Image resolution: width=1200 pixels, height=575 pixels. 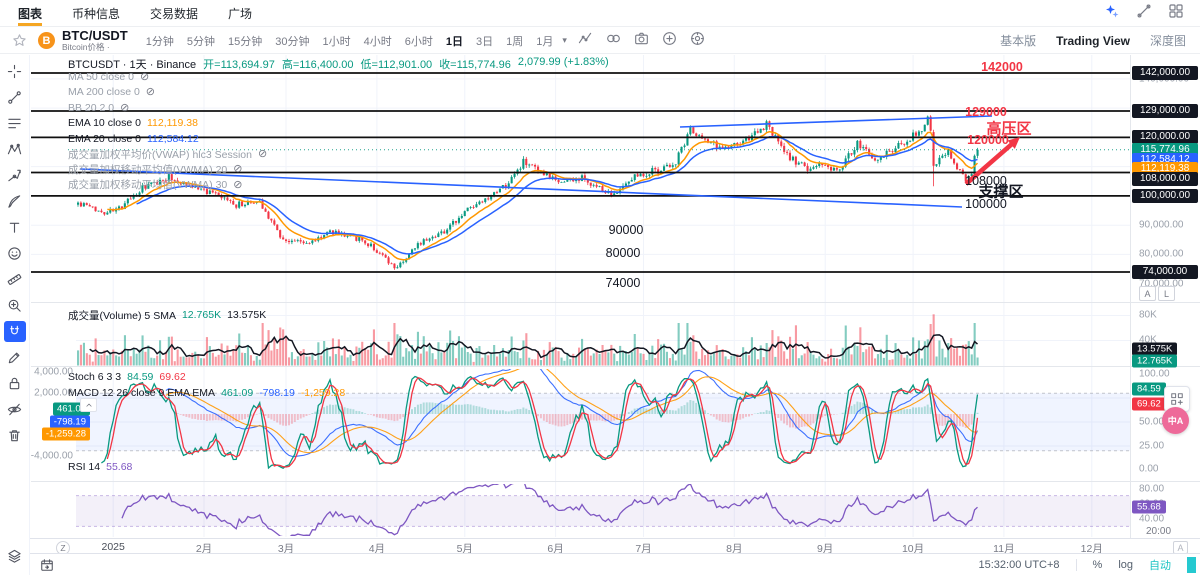 What do you see at coordinates (1144, 13) in the screenshot?
I see `draw-line-icon` at bounding box center [1144, 13].